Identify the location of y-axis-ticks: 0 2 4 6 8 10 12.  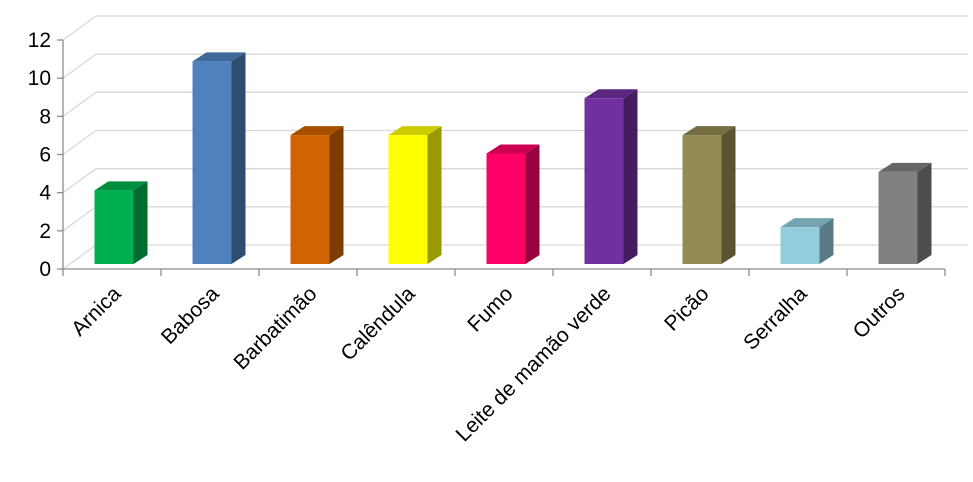
(45, 155).